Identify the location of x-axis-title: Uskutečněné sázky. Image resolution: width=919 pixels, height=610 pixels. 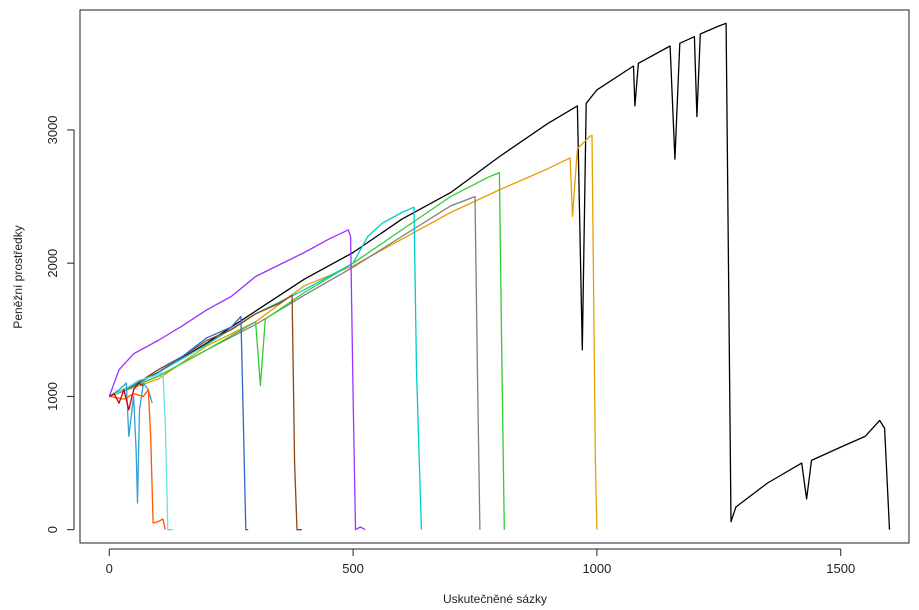
(495, 599).